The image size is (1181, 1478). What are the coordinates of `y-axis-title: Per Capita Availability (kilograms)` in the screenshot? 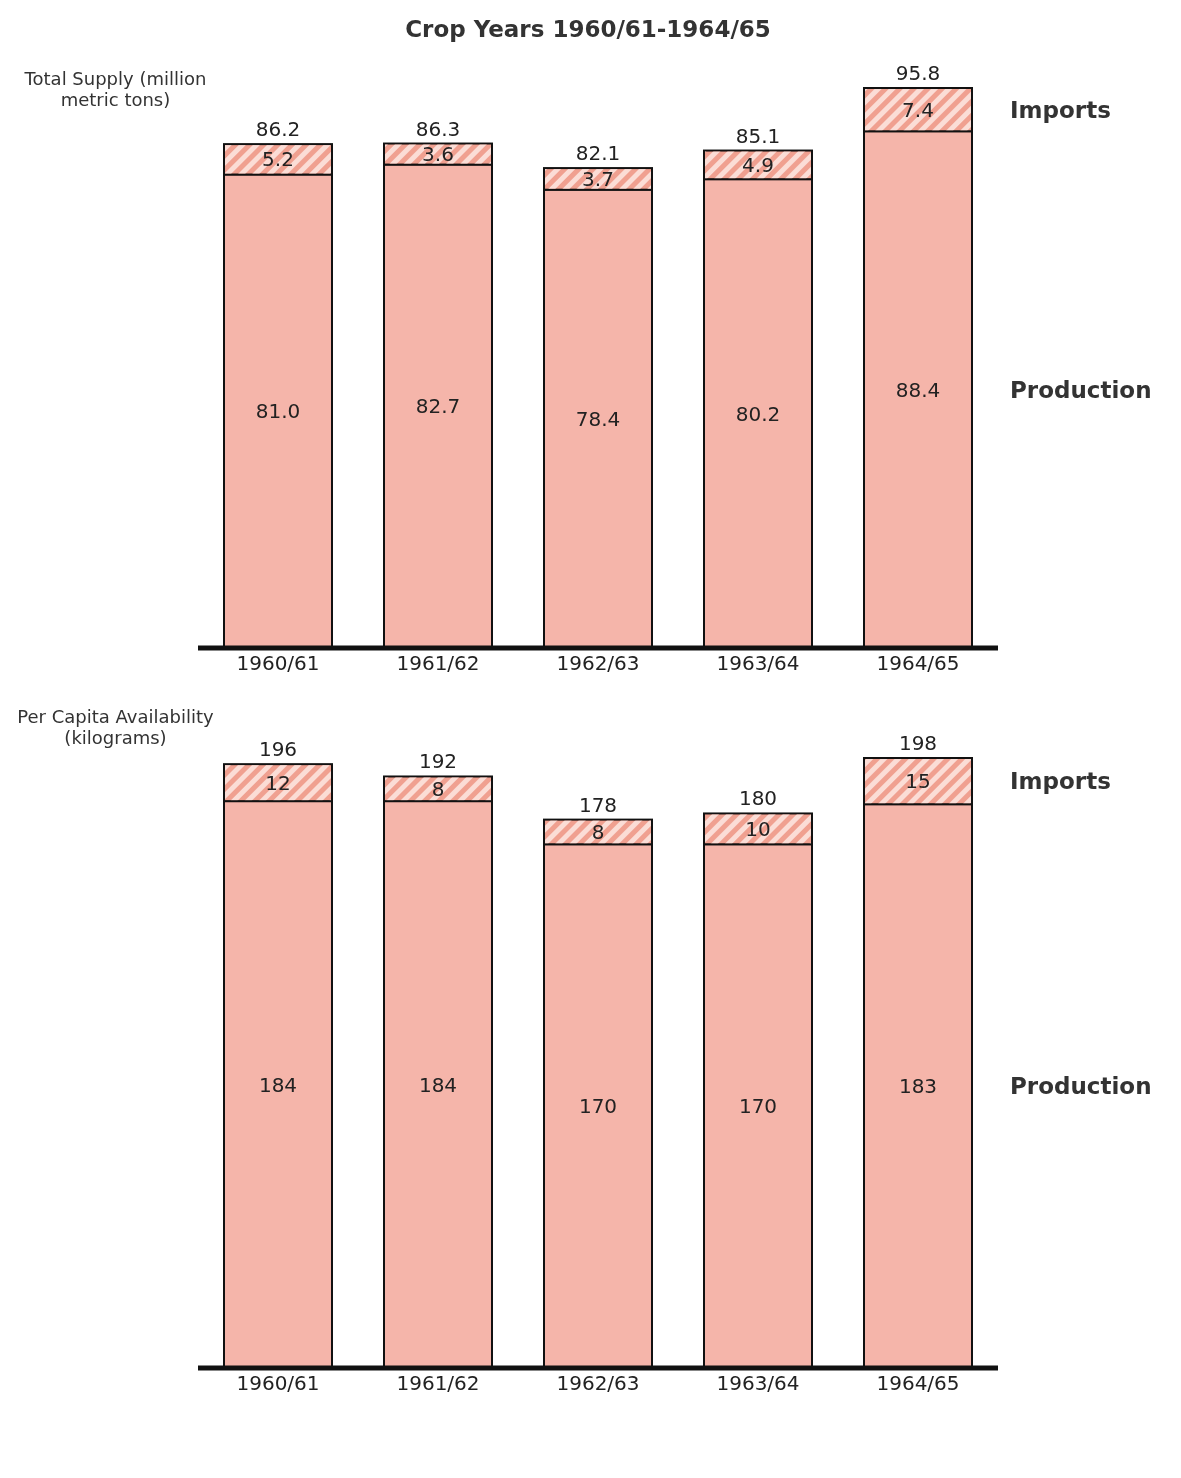 It's located at (115, 727).